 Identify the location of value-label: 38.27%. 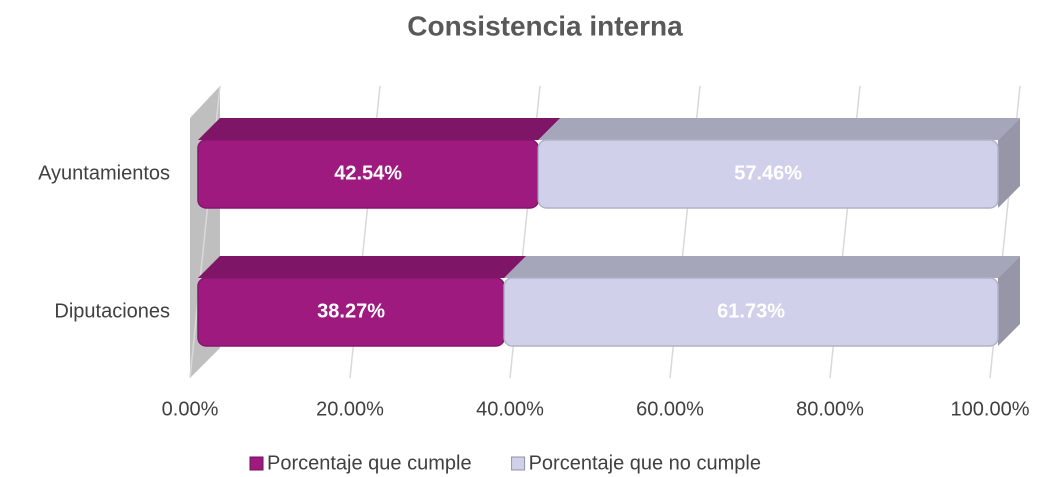
(351, 311).